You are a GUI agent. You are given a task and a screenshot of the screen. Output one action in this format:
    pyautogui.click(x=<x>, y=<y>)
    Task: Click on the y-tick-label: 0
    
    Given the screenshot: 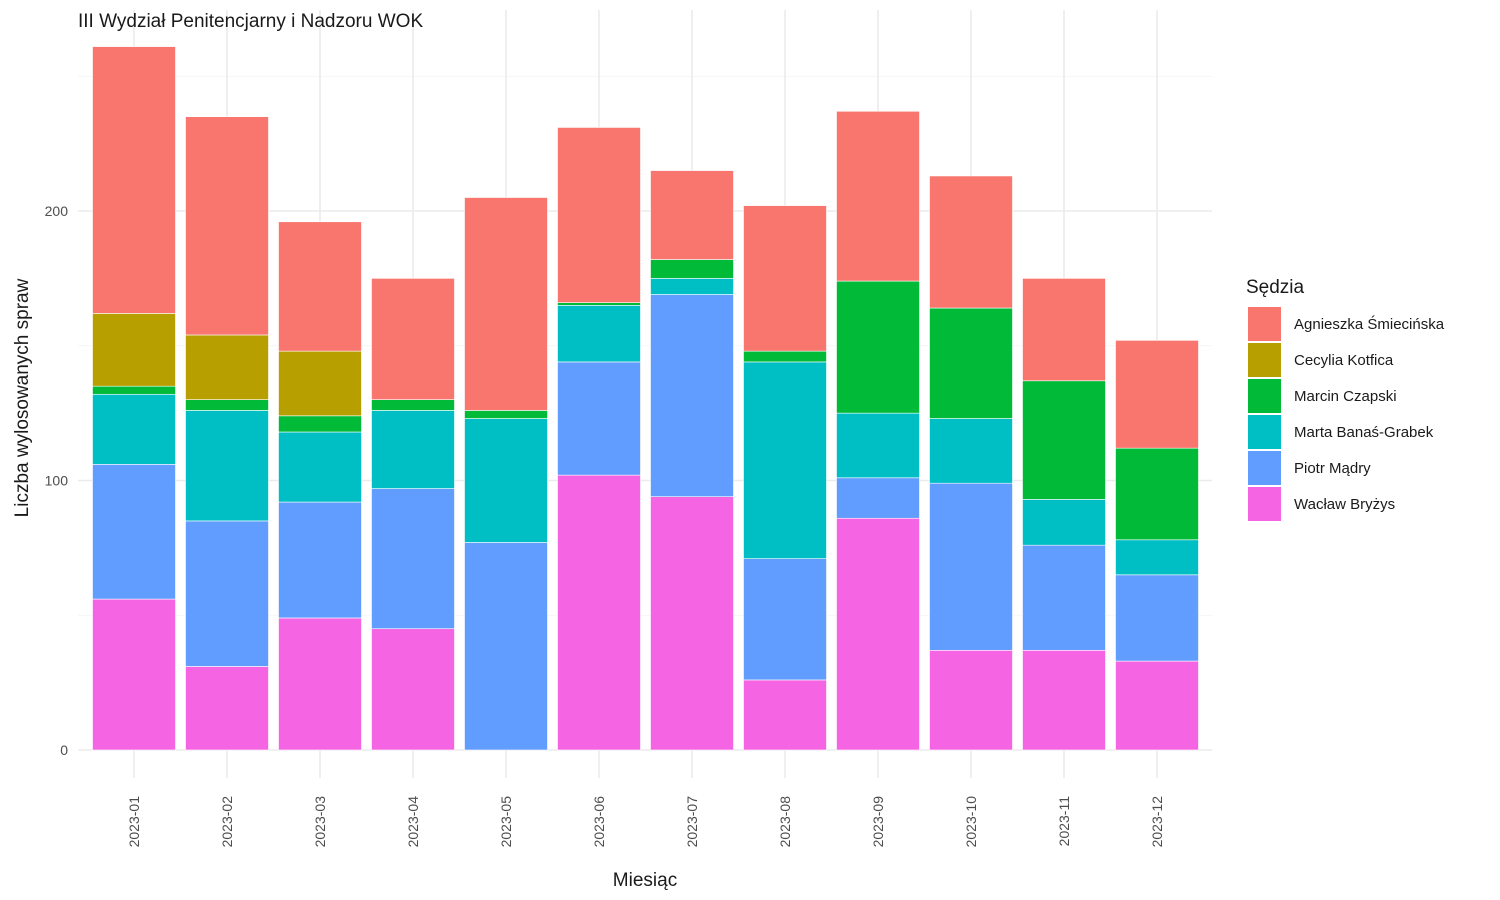 What is the action you would take?
    pyautogui.click(x=64, y=750)
    